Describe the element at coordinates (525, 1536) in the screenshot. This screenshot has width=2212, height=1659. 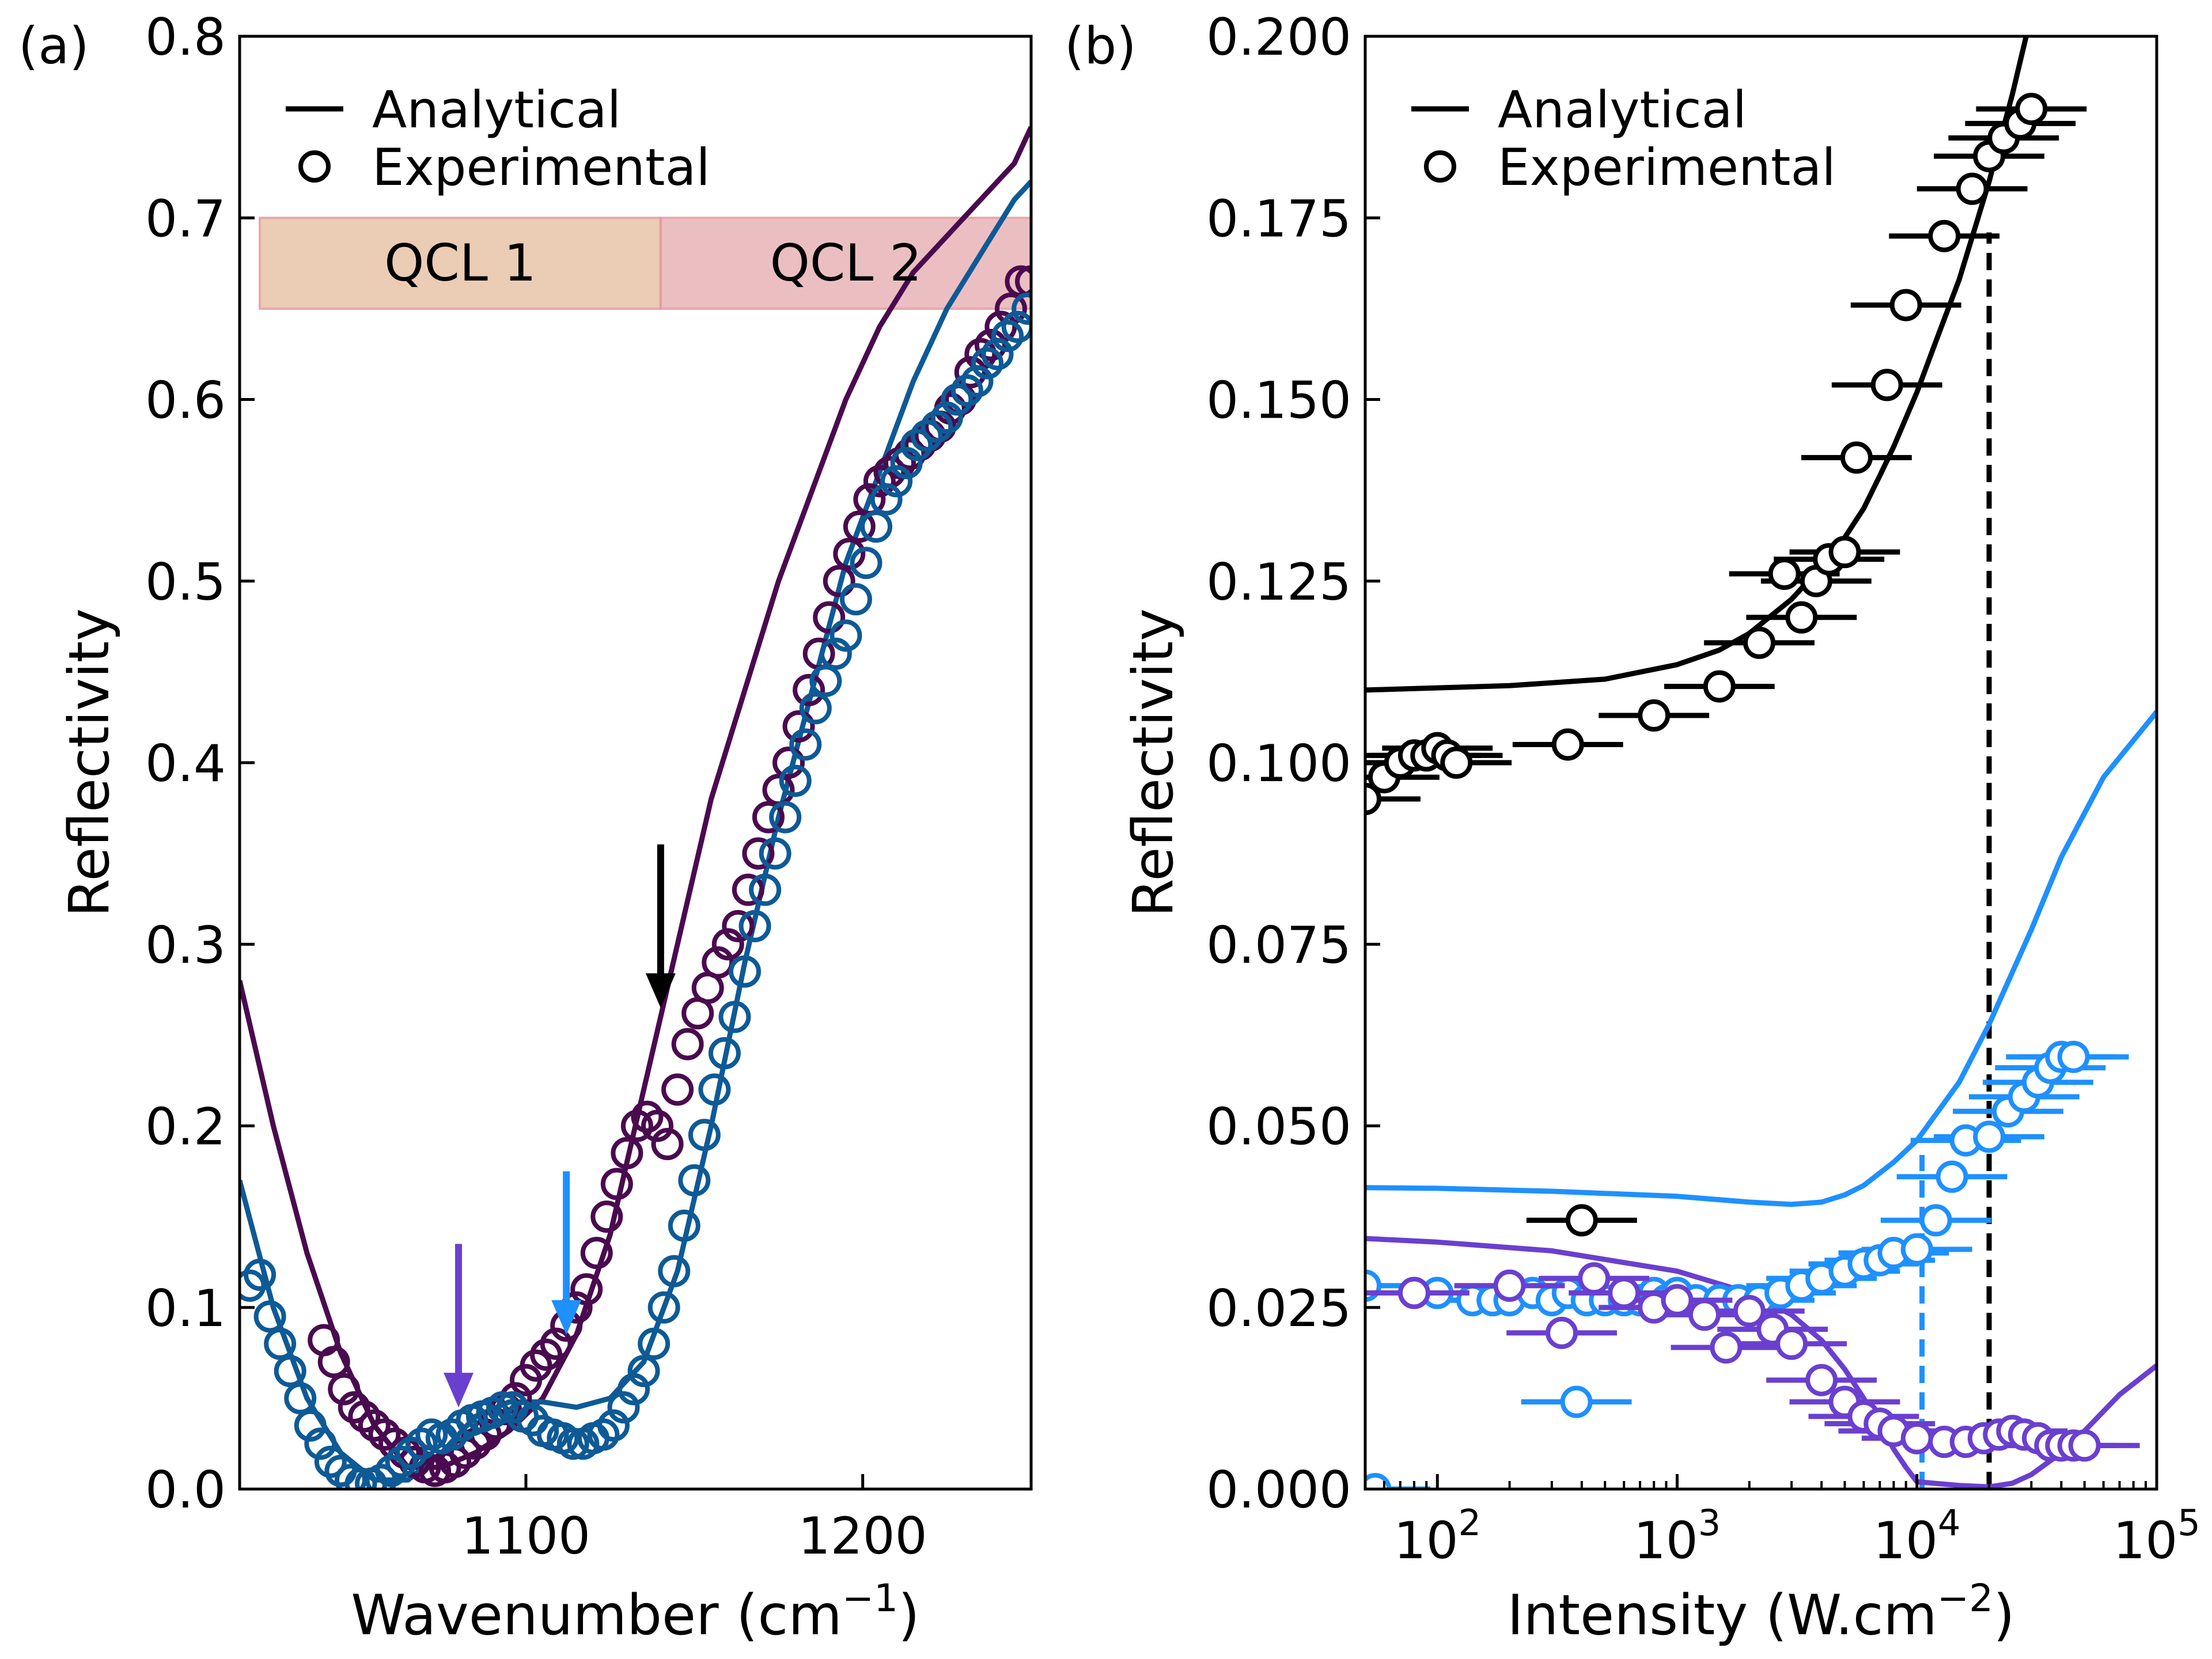
I see `x-tick-label: 1100` at that location.